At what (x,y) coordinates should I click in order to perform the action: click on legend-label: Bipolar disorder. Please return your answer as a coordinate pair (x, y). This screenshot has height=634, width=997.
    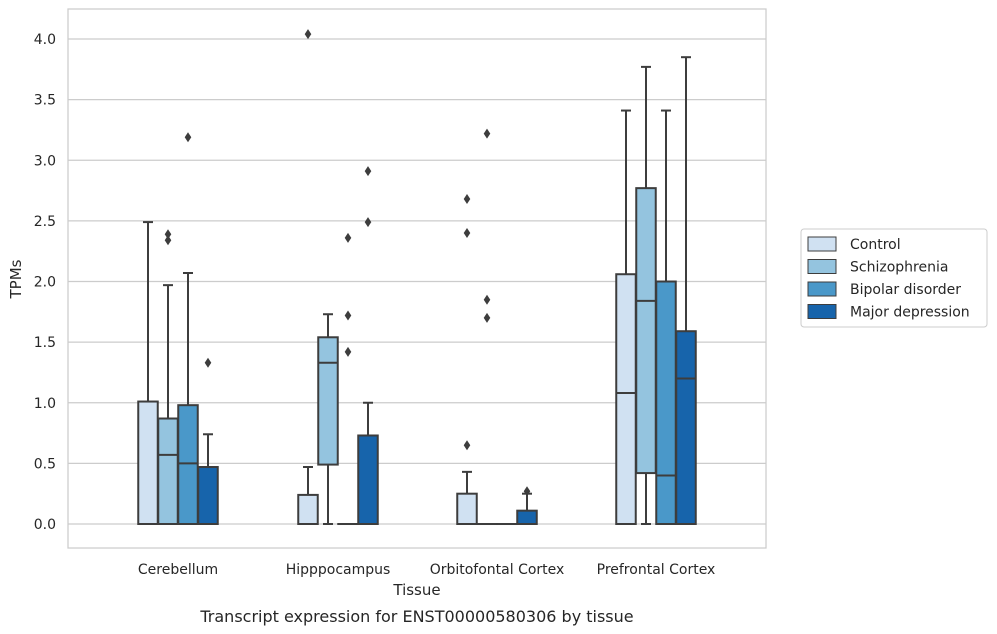
    Looking at the image, I should click on (905, 290).